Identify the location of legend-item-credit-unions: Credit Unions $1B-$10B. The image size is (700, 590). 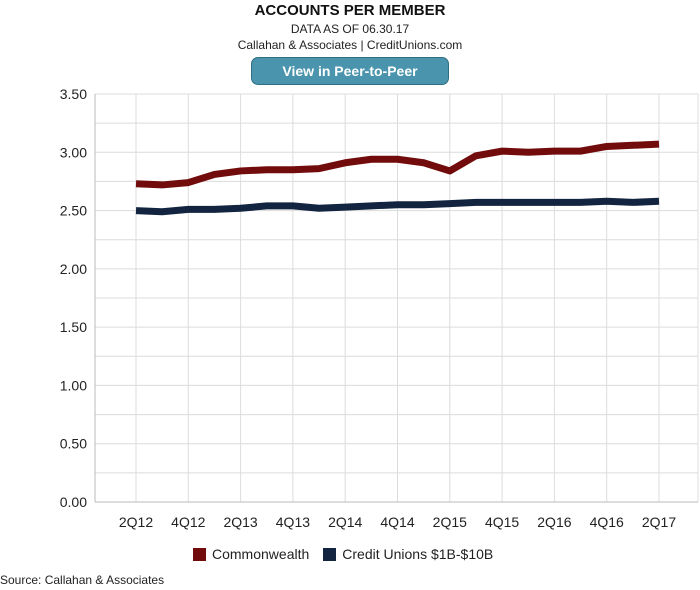
(408, 554).